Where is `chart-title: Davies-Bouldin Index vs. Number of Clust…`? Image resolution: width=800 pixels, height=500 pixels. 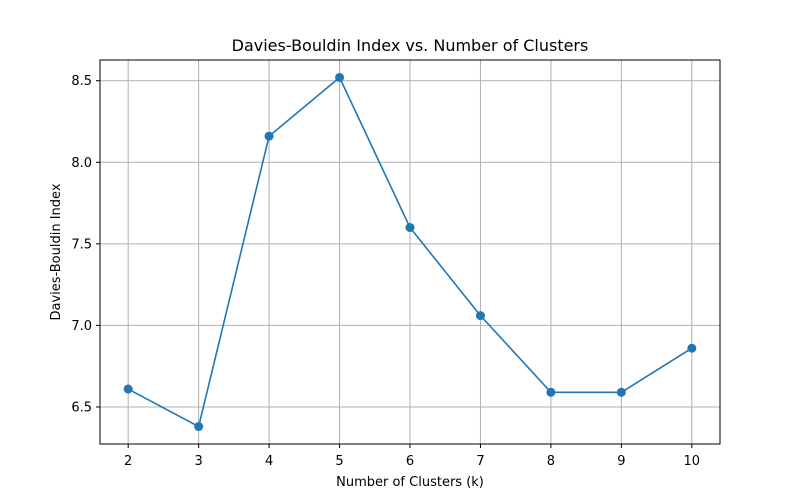 chart-title: Davies-Bouldin Index vs. Number of Clust… is located at coordinates (410, 45).